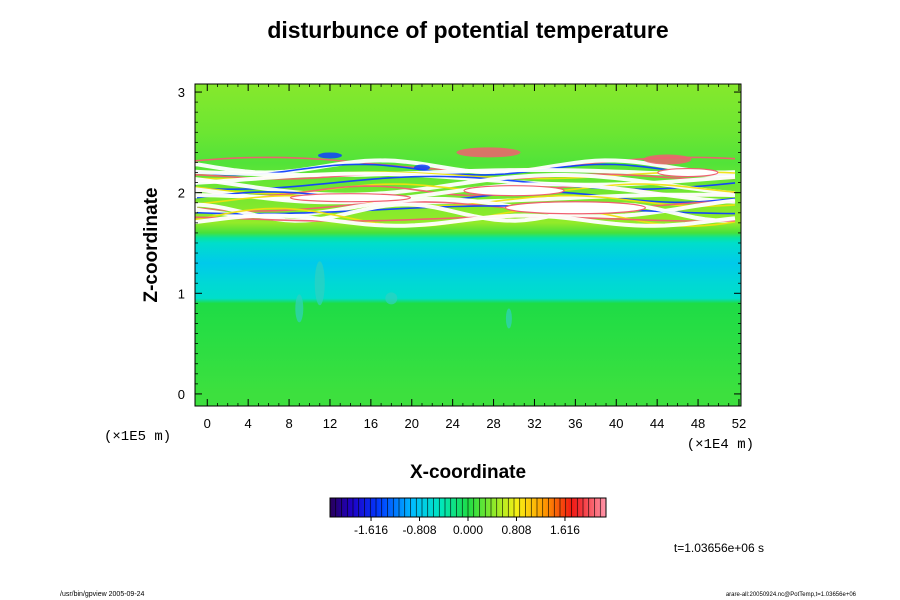 This screenshot has width=900, height=600. I want to click on y-tick-label: 3, so click(181, 92).